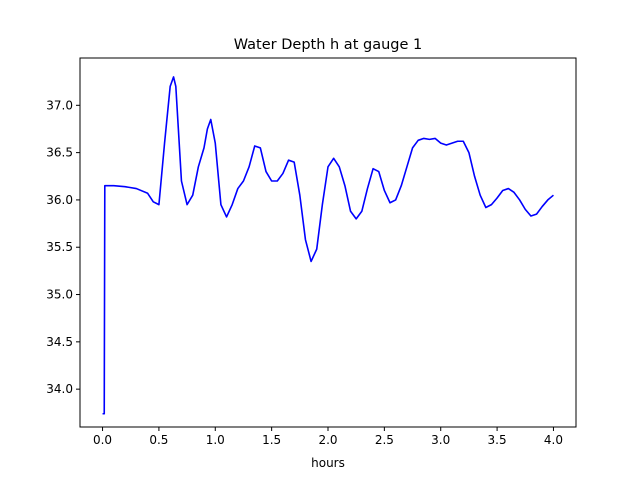 The height and width of the screenshot is (485, 640). Describe the element at coordinates (59, 295) in the screenshot. I see `y-tick-label: 35.0` at that location.